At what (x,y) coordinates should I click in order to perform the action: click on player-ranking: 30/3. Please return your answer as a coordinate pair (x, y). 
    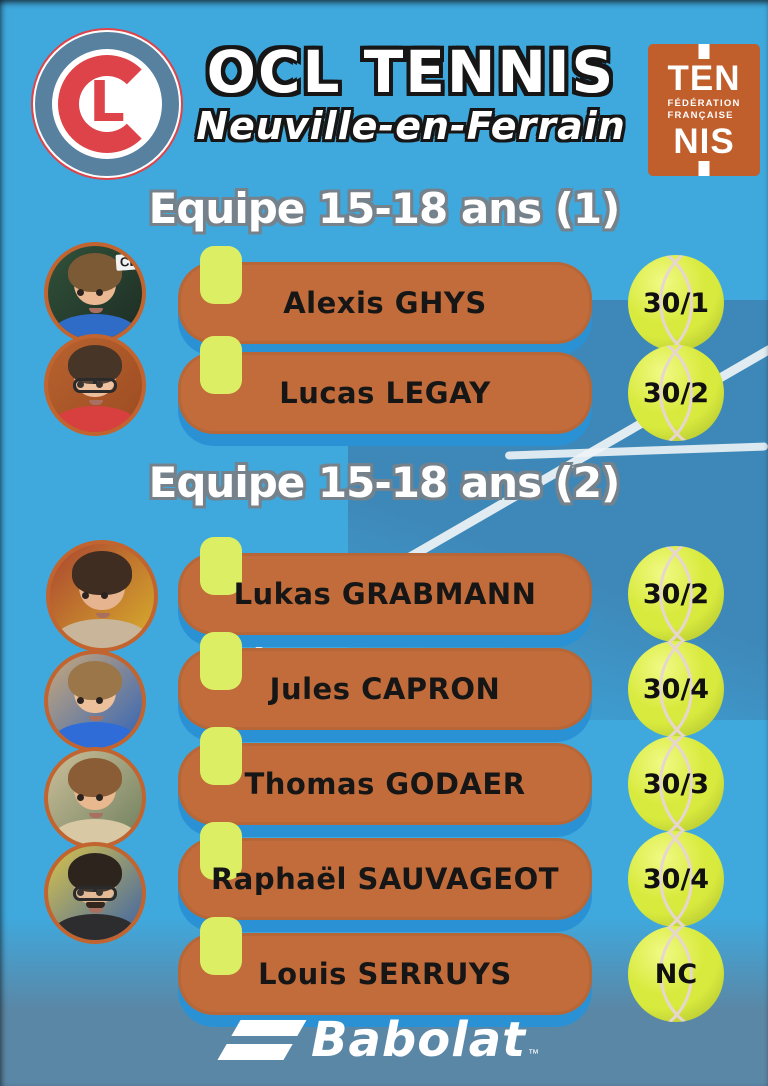
    Looking at the image, I should click on (676, 784).